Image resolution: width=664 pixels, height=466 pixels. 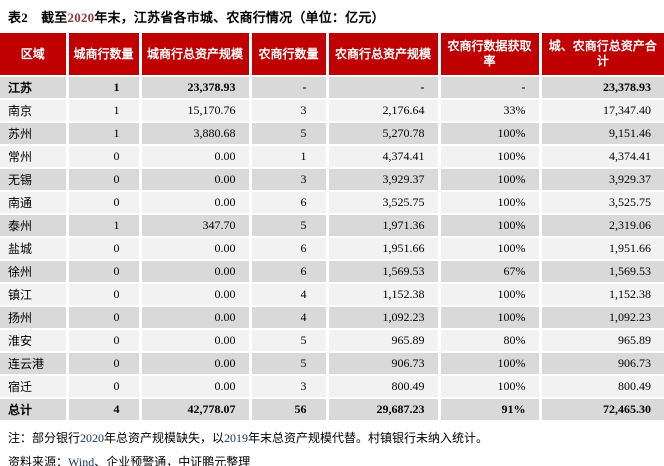 I want to click on text-segment: 表2 截至, so click(x=38, y=17).